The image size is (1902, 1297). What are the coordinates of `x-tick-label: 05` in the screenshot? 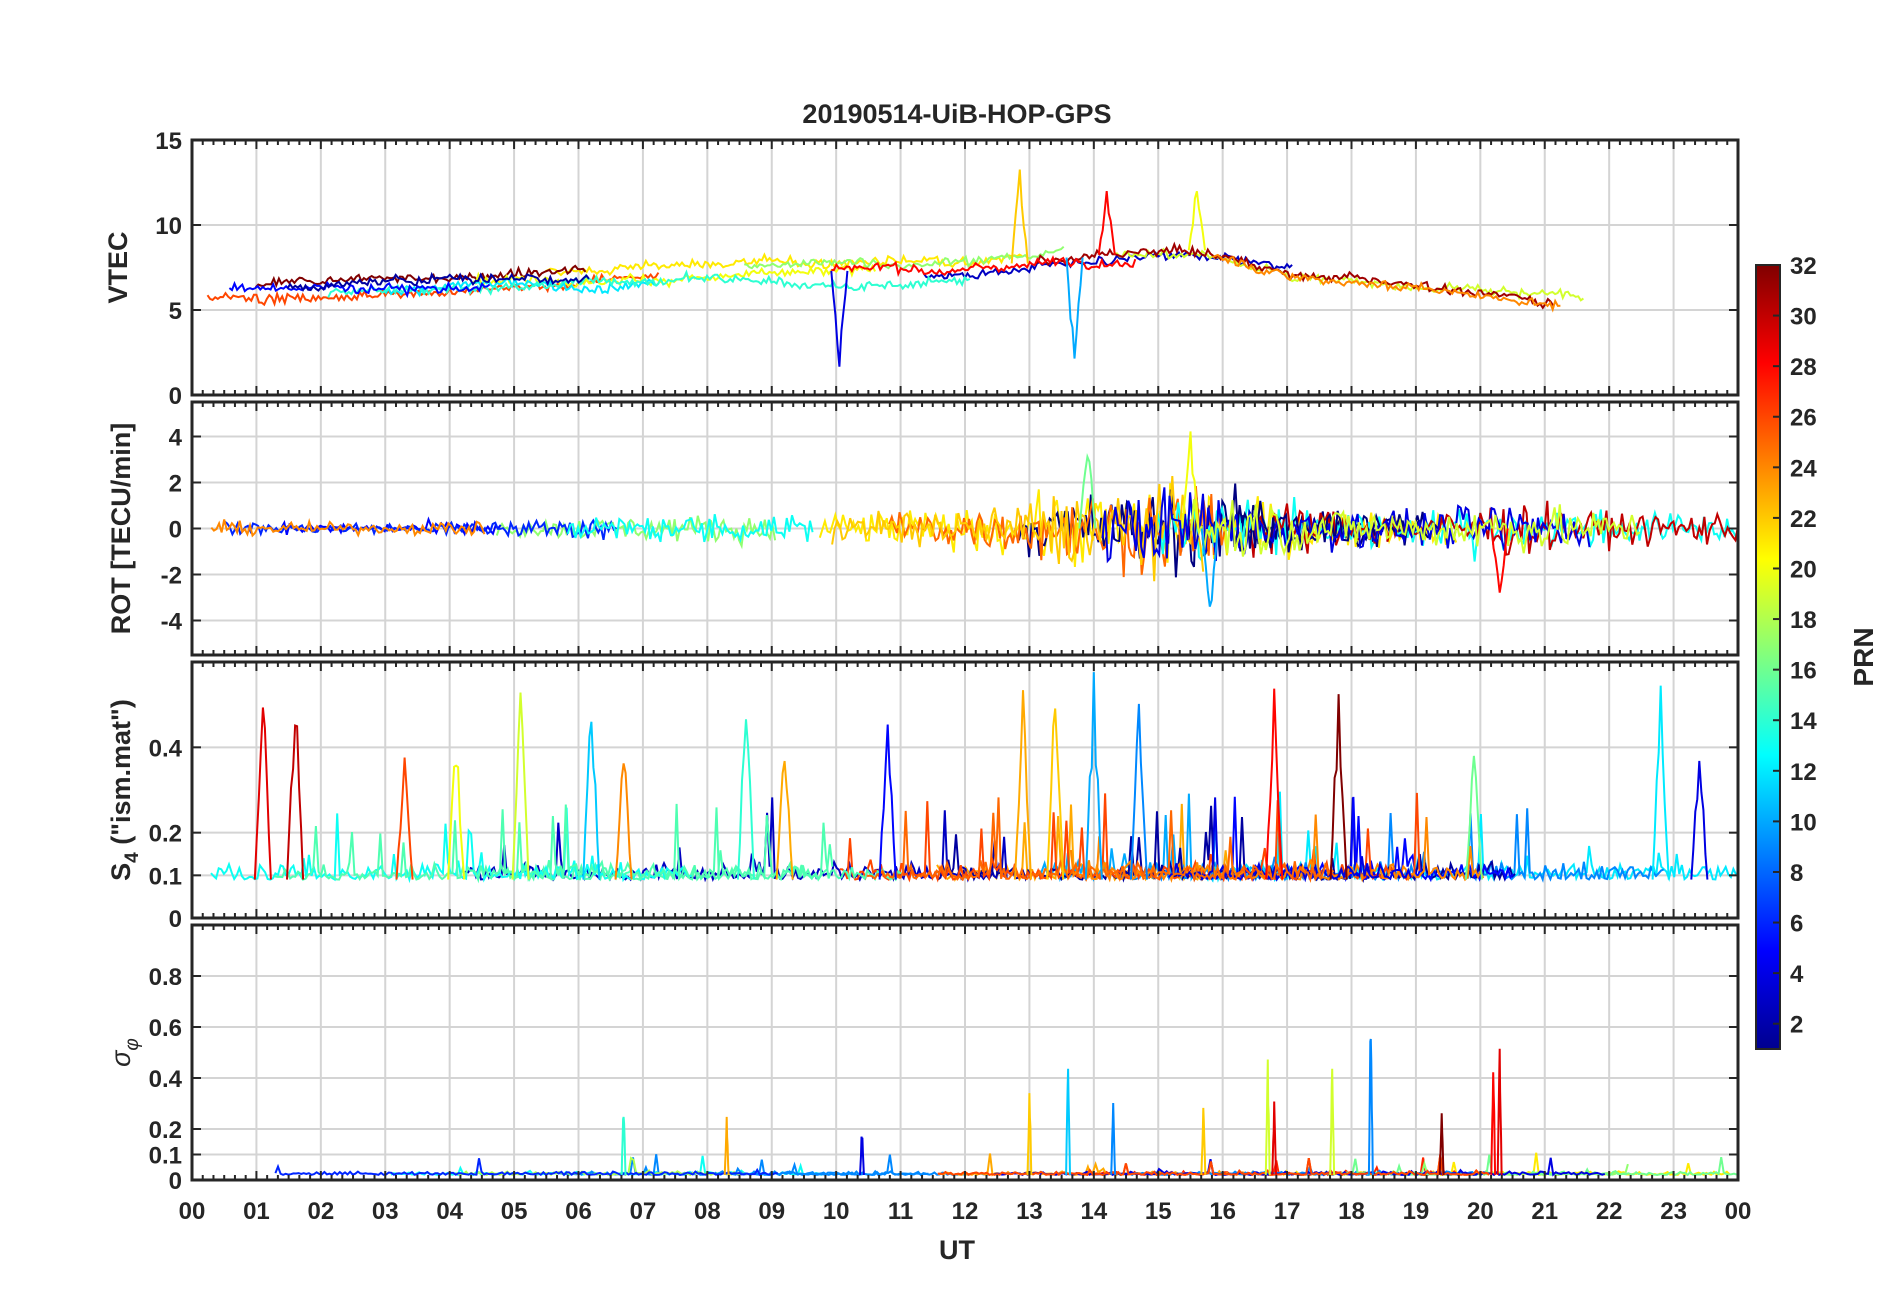 It's located at (514, 1211).